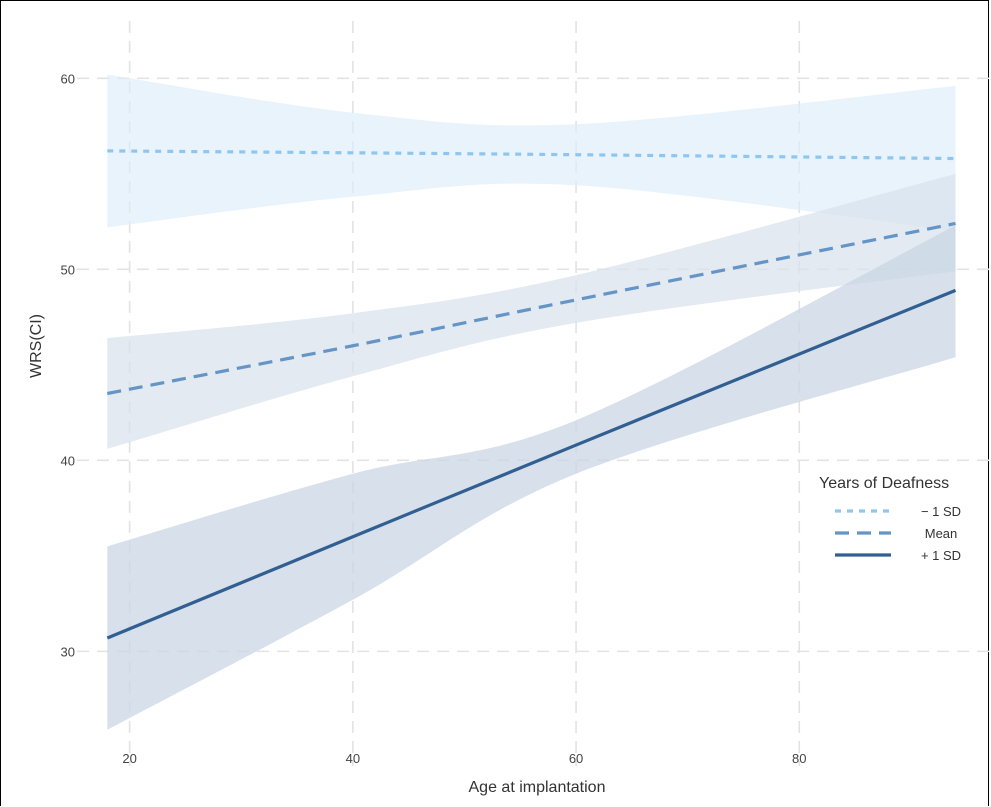  Describe the element at coordinates (941, 533) in the screenshot. I see `legend-label-1: Mean` at that location.